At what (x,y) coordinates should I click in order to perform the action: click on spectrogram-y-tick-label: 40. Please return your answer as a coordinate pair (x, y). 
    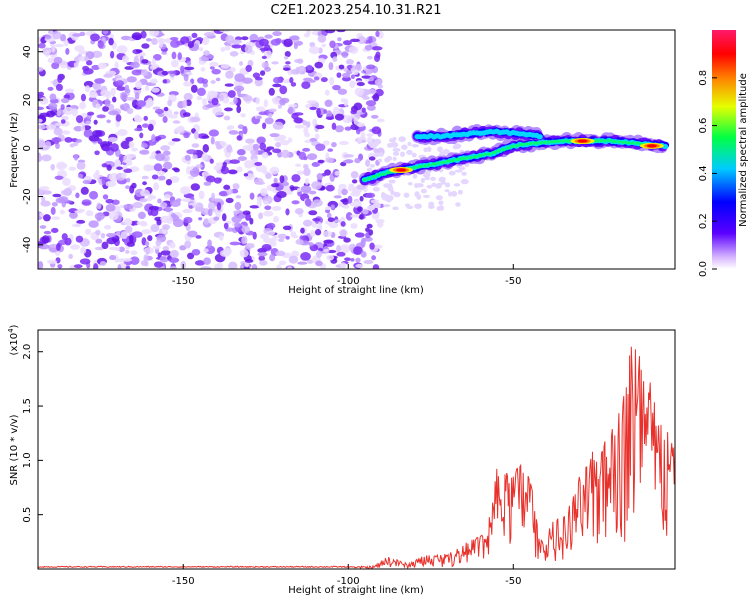
    Looking at the image, I should click on (27, 51).